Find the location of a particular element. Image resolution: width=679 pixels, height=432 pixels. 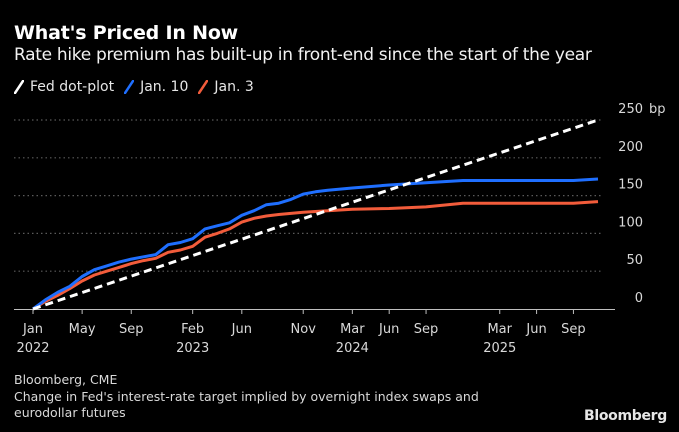

x-tick-label-feb: Feb is located at coordinates (192, 329).